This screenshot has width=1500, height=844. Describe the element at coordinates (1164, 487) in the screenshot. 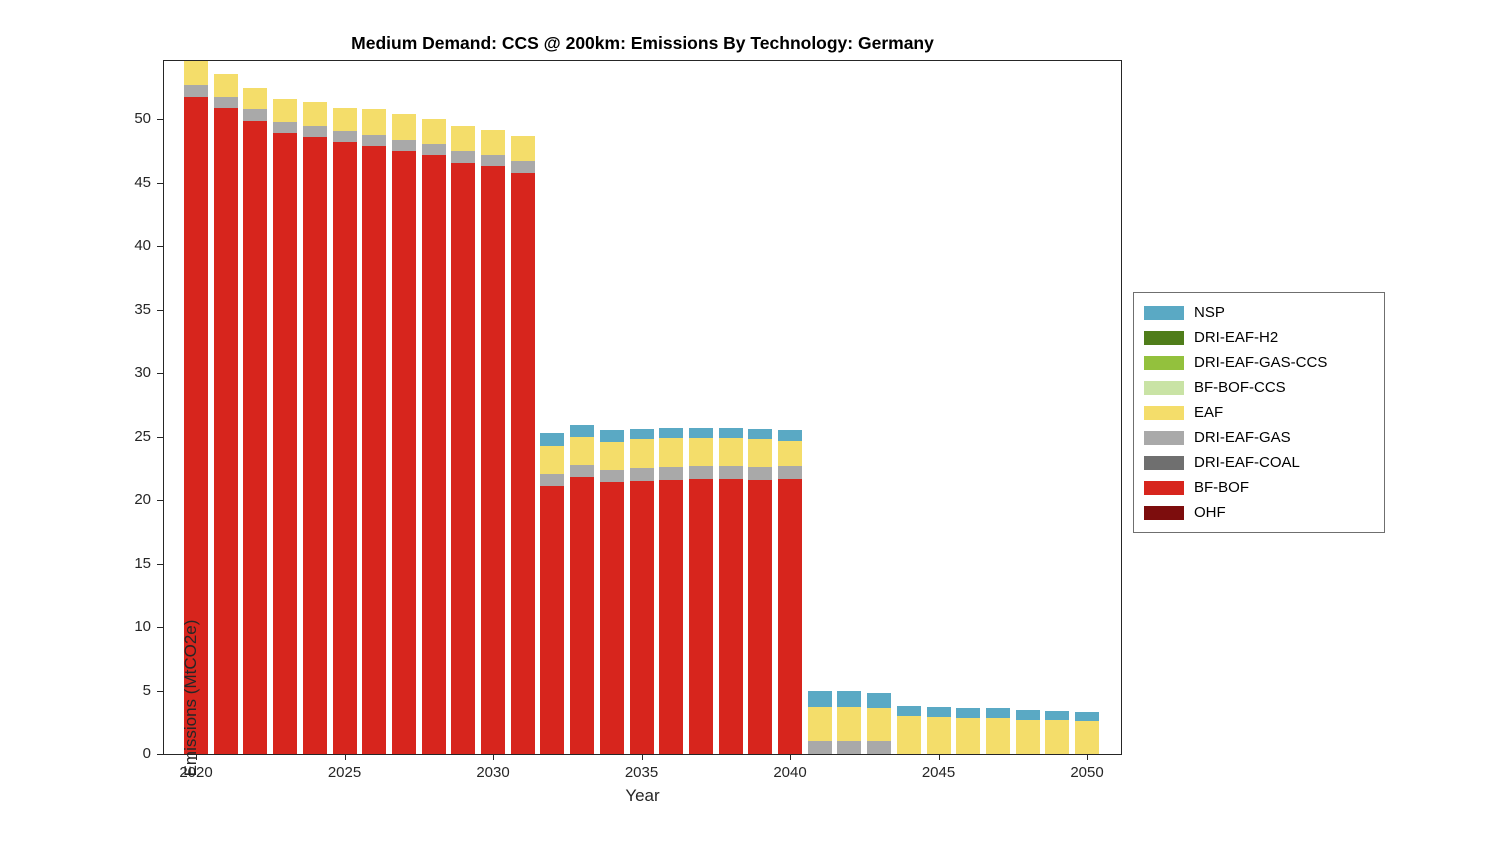

I see `legend-swatch-bf-bof` at that location.